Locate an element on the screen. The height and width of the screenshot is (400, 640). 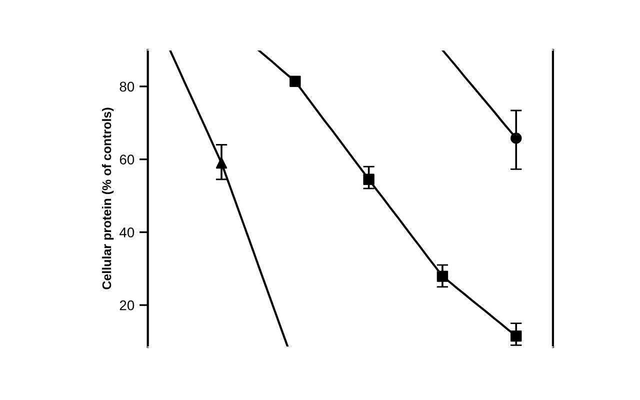
y-tick-label: 60 is located at coordinates (127, 159).